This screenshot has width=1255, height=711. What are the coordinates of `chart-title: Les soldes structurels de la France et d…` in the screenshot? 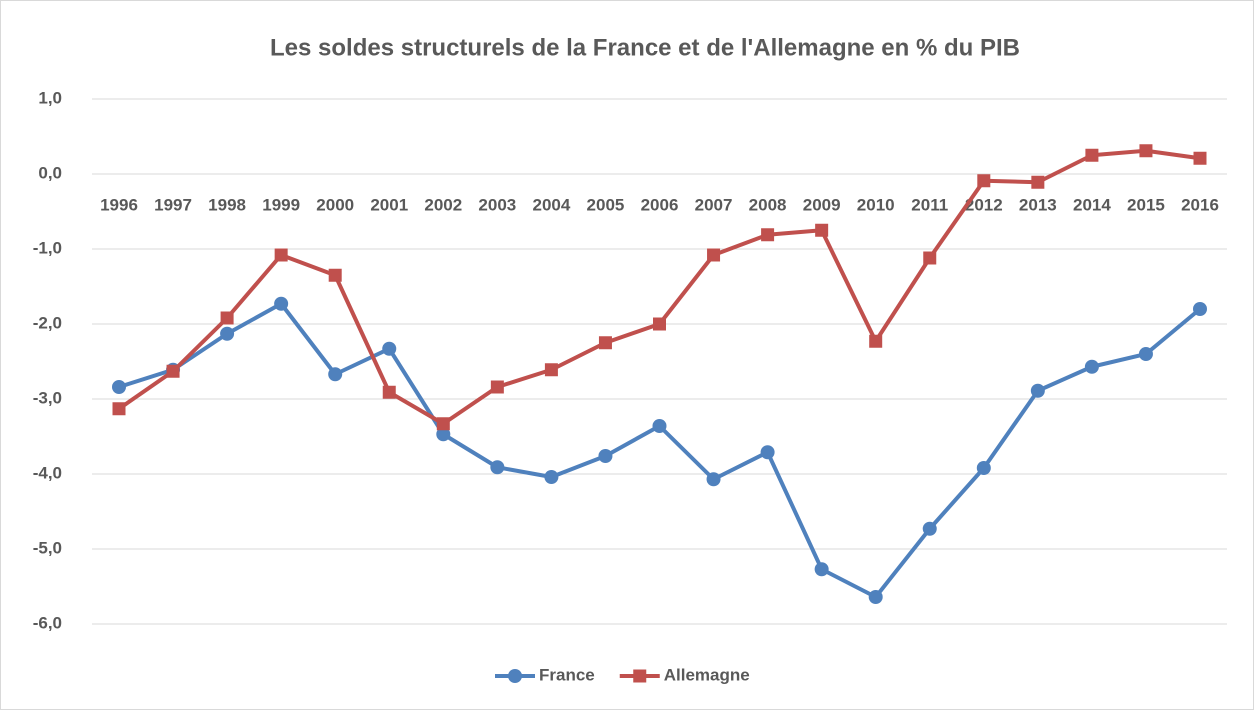 It's located at (645, 47).